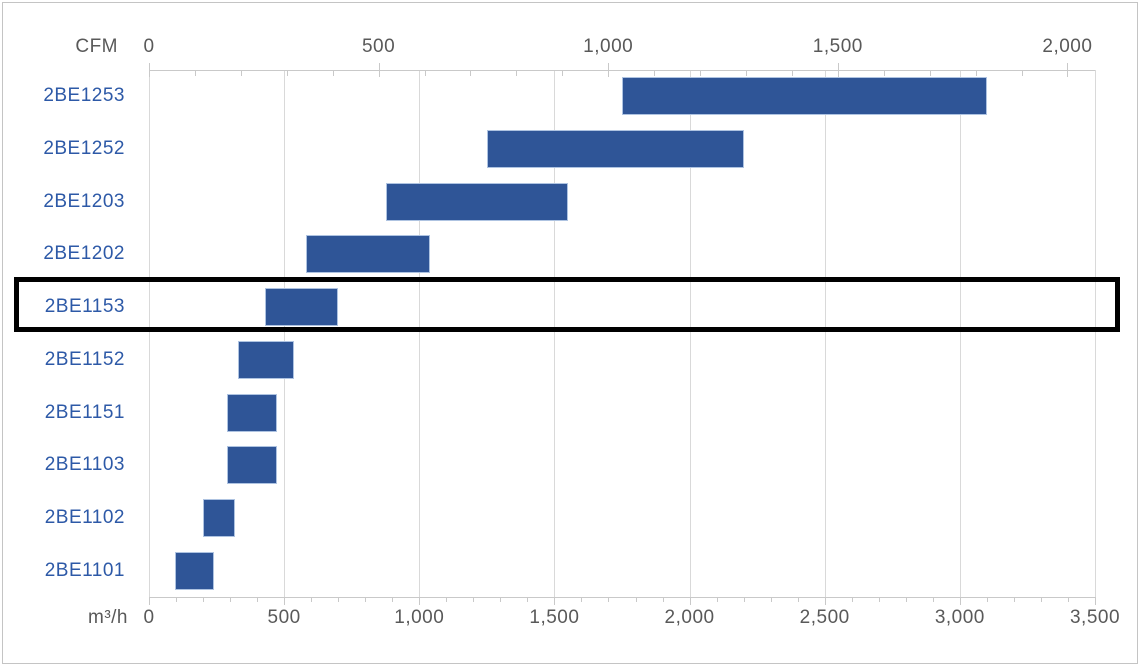 The width and height of the screenshot is (1140, 666). I want to click on bar-2BE1203, so click(476, 201).